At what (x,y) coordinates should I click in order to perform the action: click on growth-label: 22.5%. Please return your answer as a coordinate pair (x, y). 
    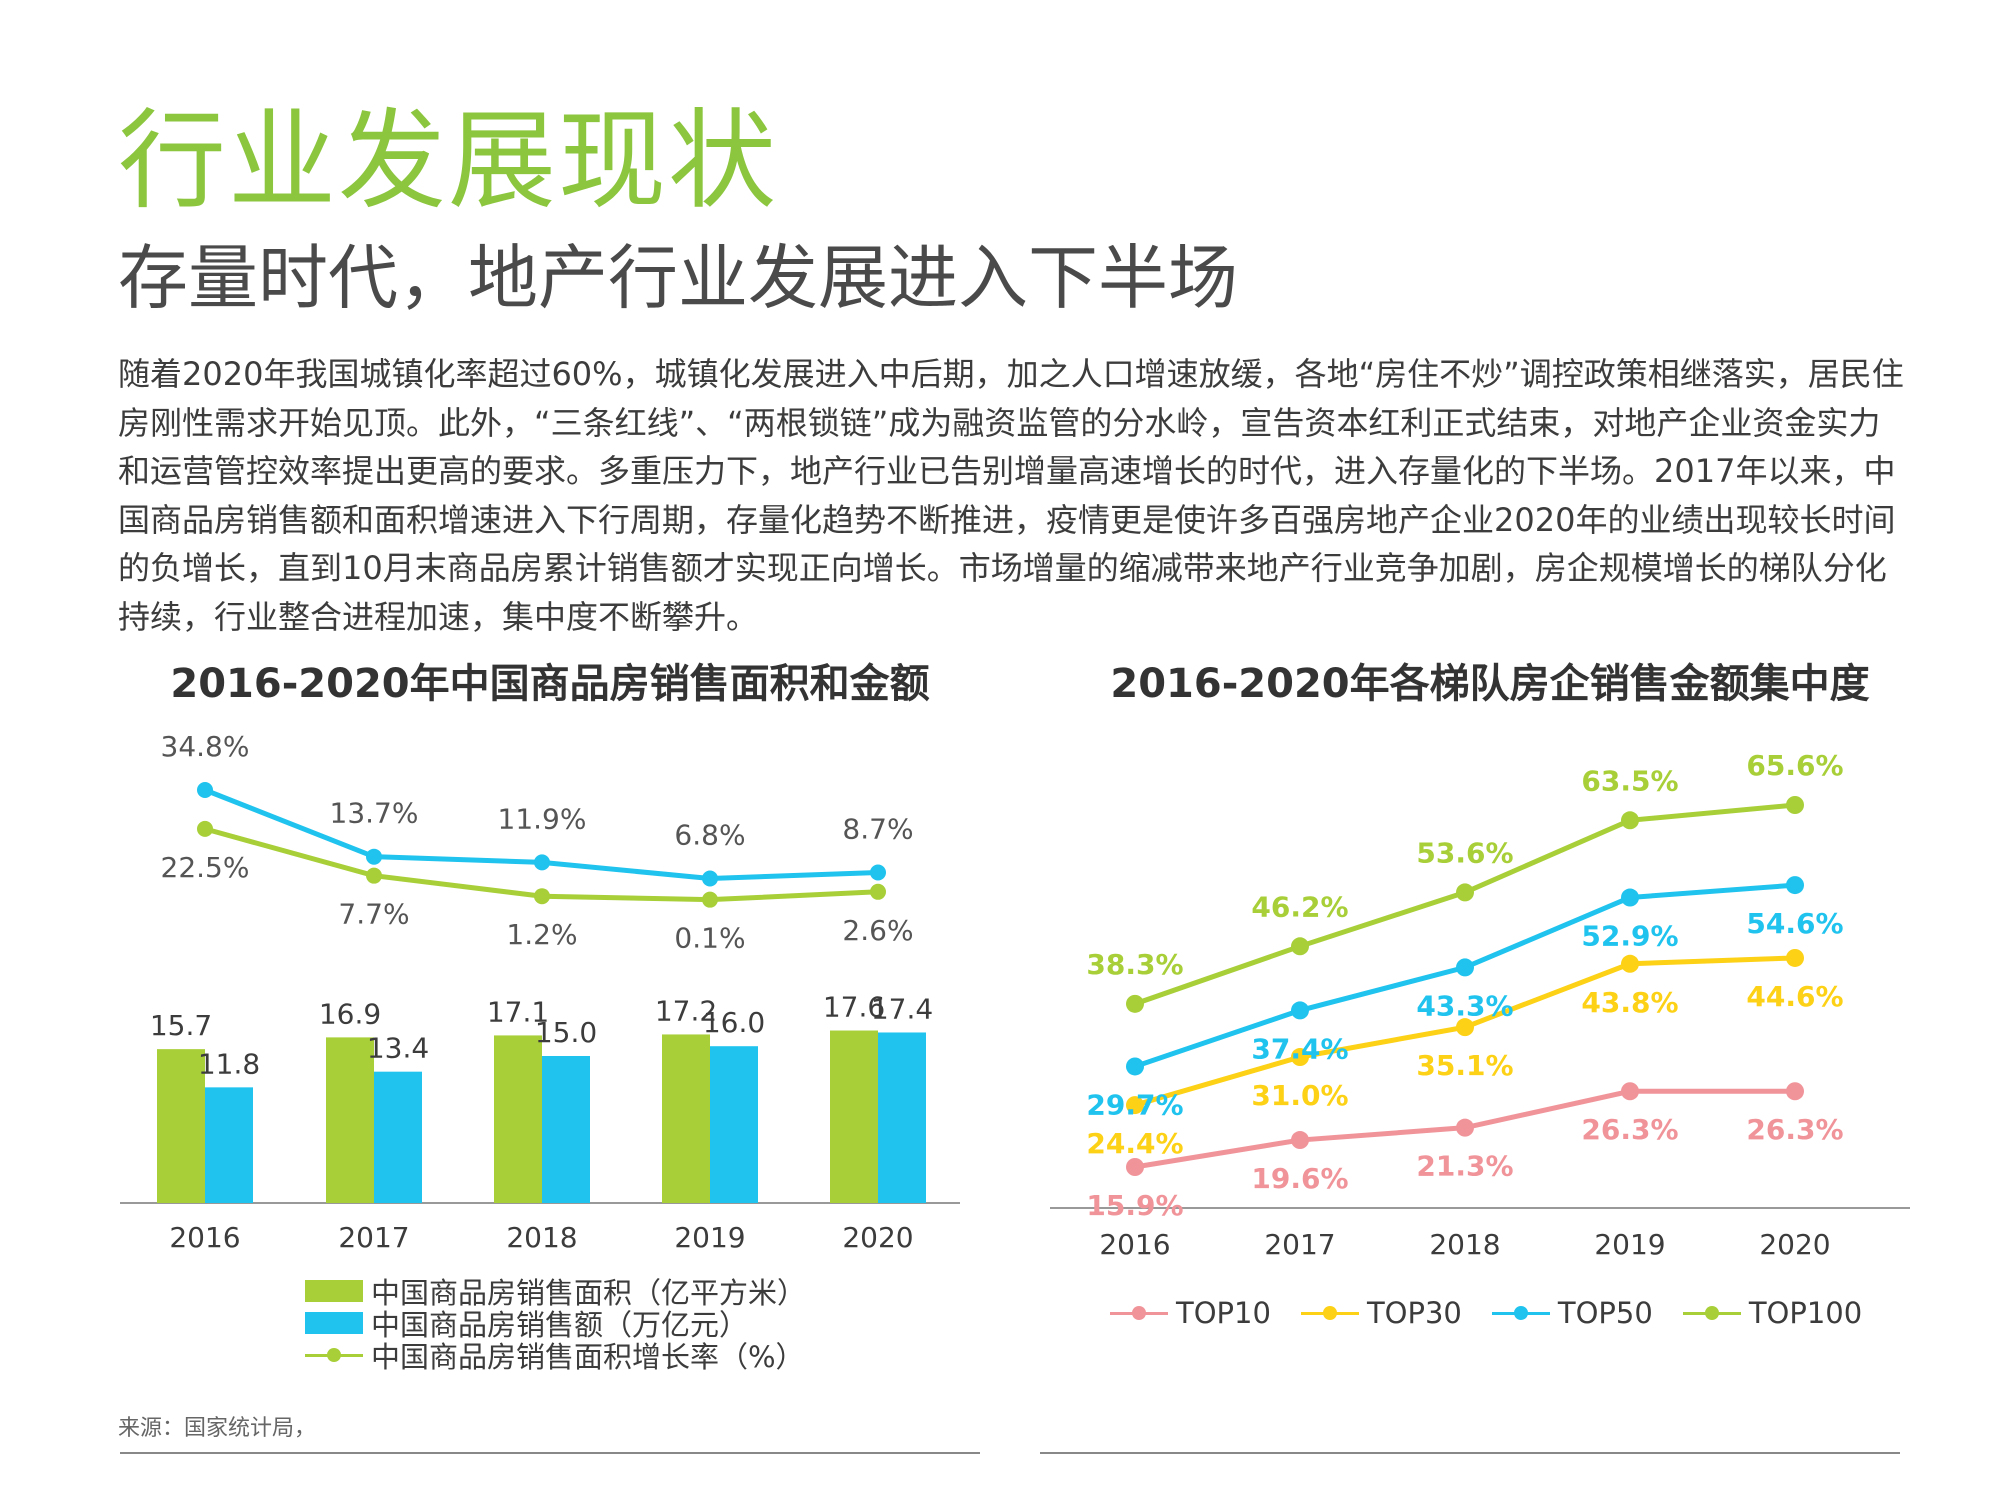
    Looking at the image, I should click on (205, 867).